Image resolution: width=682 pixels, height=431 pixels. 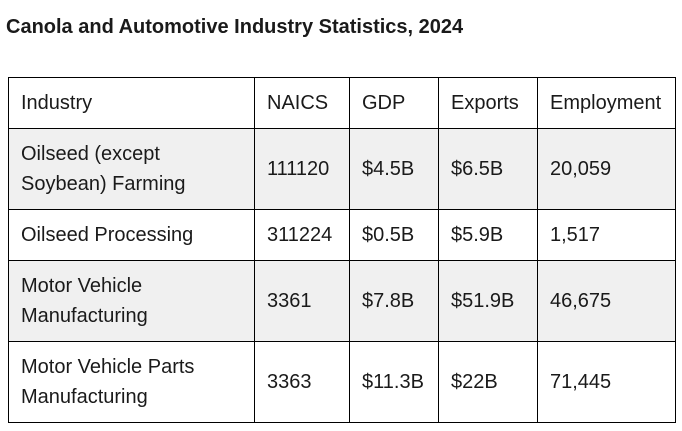 What do you see at coordinates (131, 382) in the screenshot?
I see `industry-cell: Motor Vehicle Parts Manufacturing` at bounding box center [131, 382].